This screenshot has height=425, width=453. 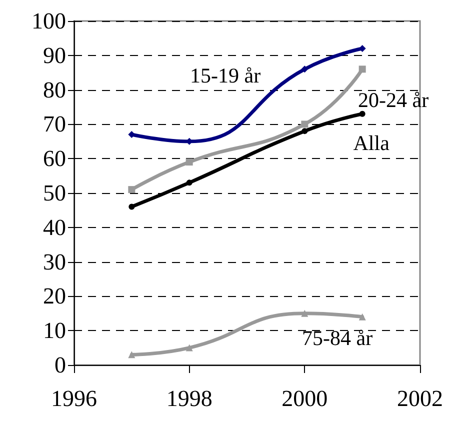 I want to click on x-tick-label: 2000, so click(x=305, y=398).